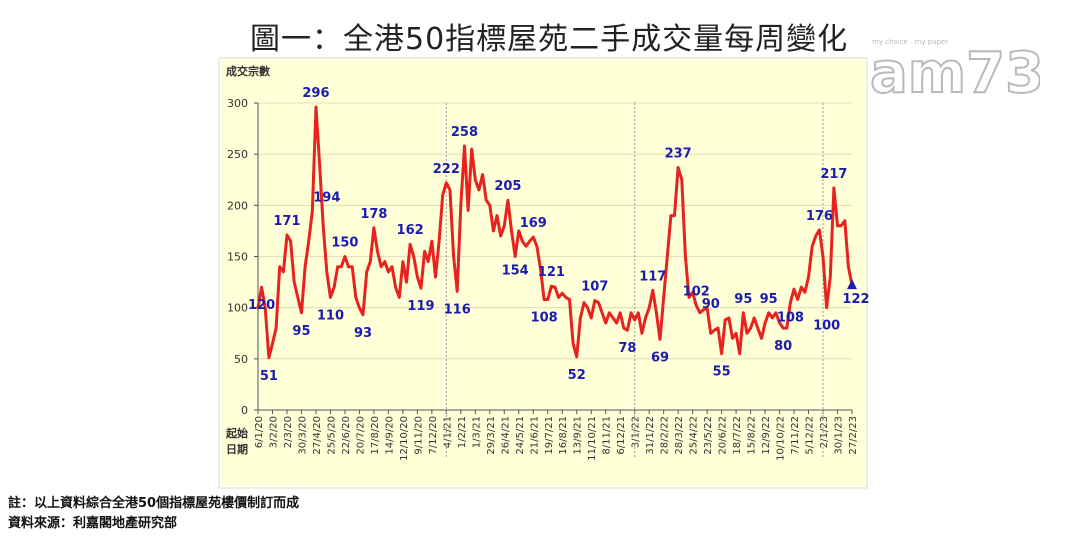 Image resolution: width=1080 pixels, height=547 pixels. I want to click on data-label: 122, so click(855, 299).